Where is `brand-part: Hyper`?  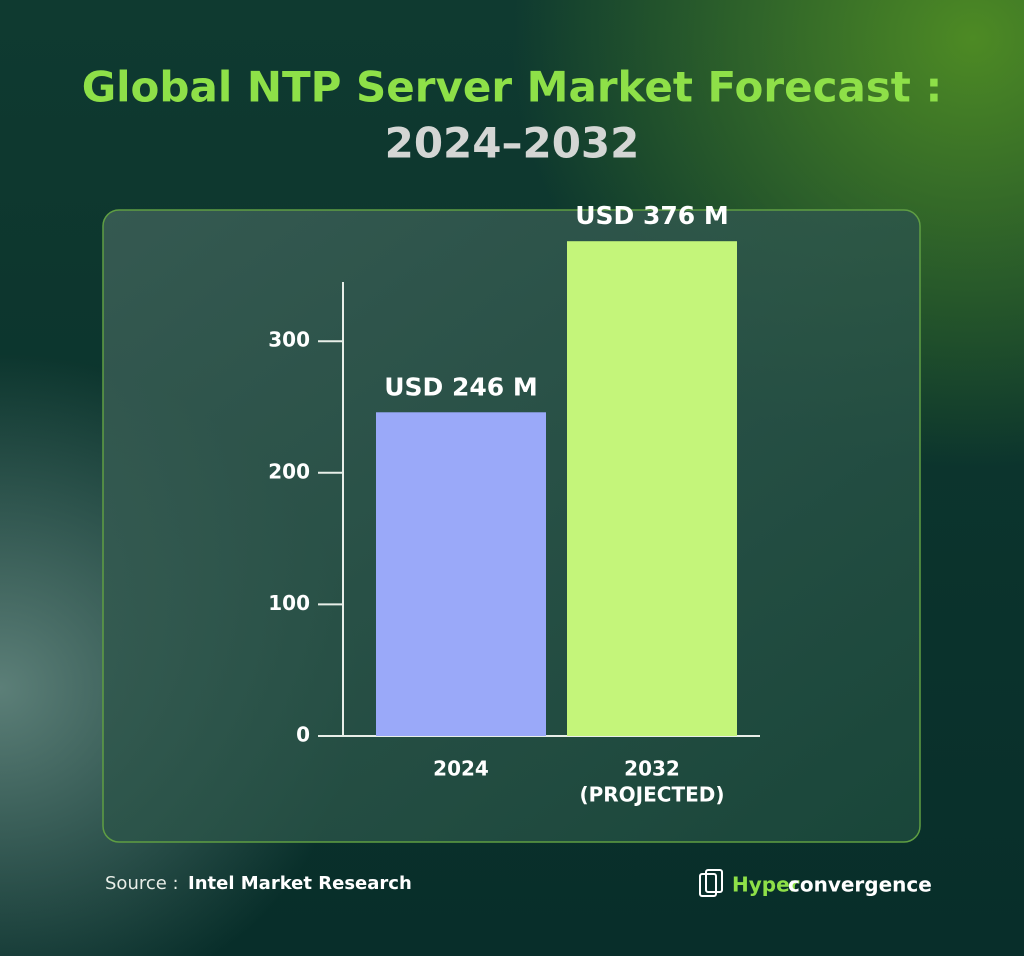 brand-part: Hyper is located at coordinates (766, 885).